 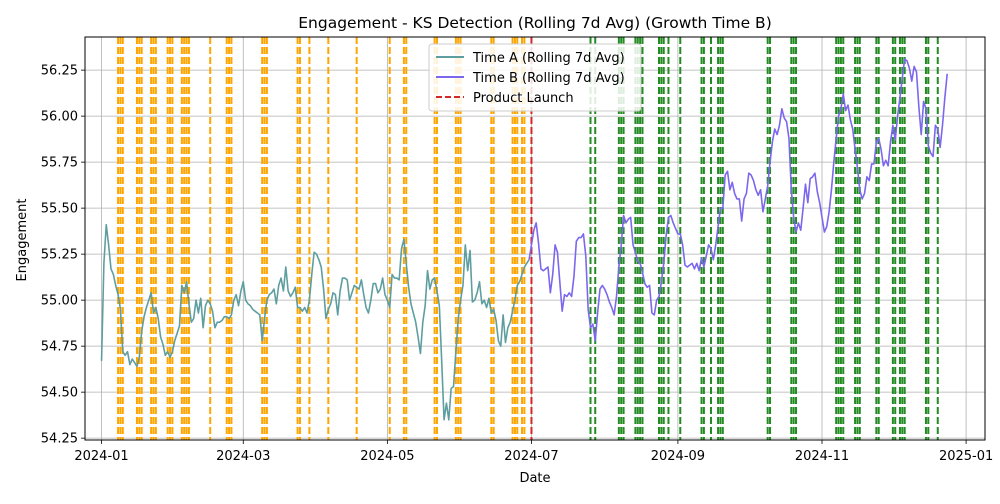 I want to click on legend-label-product-launch: Product Launch, so click(x=523, y=98).